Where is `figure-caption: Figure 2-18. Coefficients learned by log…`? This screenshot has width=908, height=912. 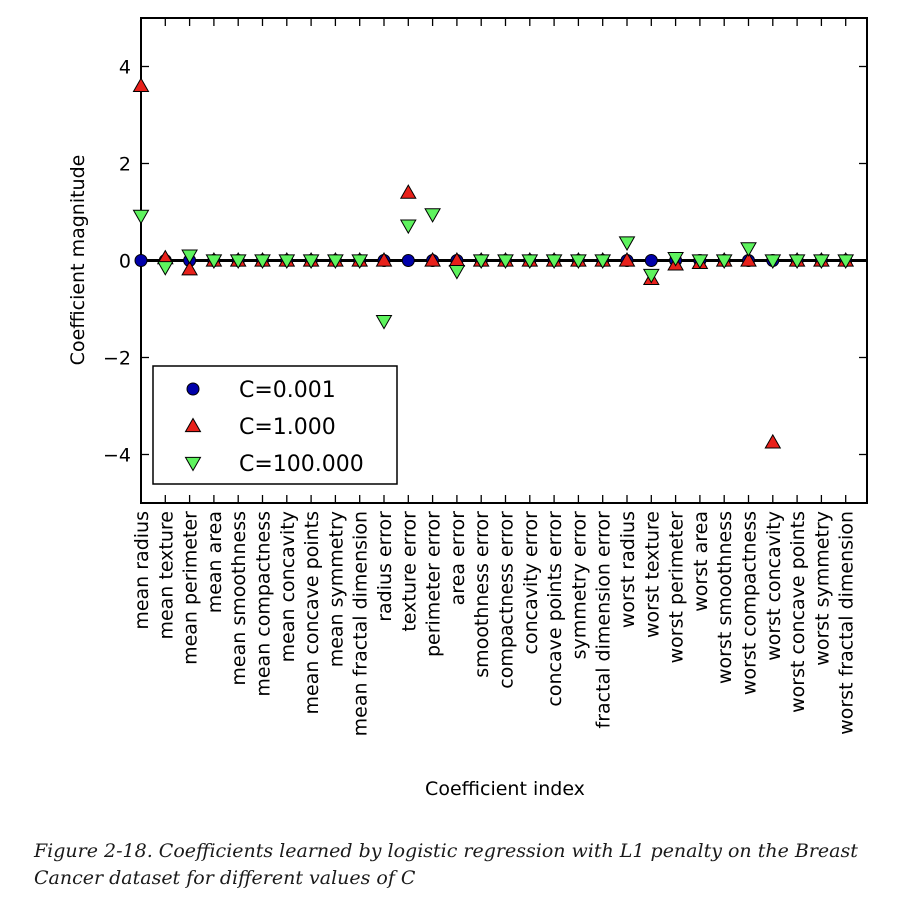
figure-caption: Figure 2-18. Coefficients learned by log… is located at coordinates (446, 864).